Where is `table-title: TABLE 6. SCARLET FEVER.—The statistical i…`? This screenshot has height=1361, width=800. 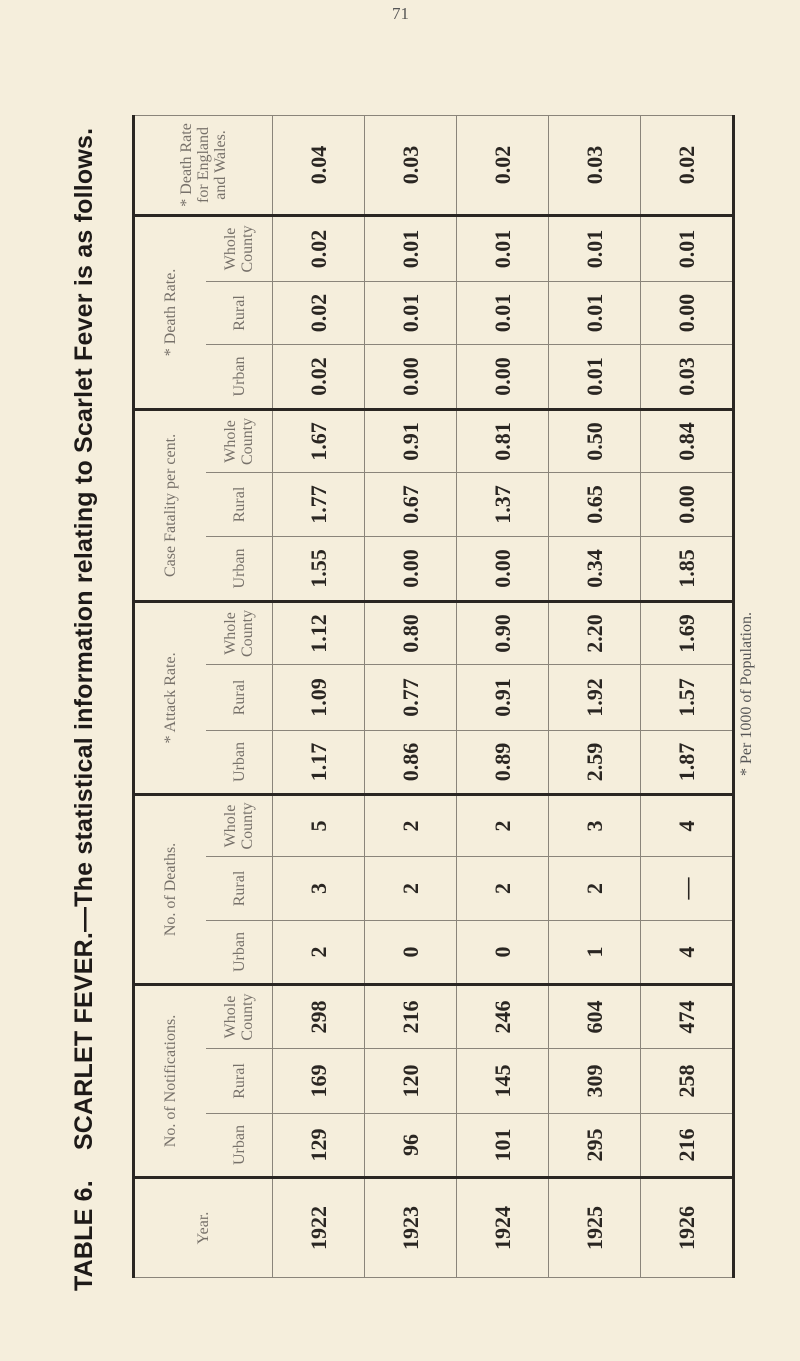 table-title: TABLE 6. SCARLET FEVER.—The statistical i… is located at coordinates (84, 709).